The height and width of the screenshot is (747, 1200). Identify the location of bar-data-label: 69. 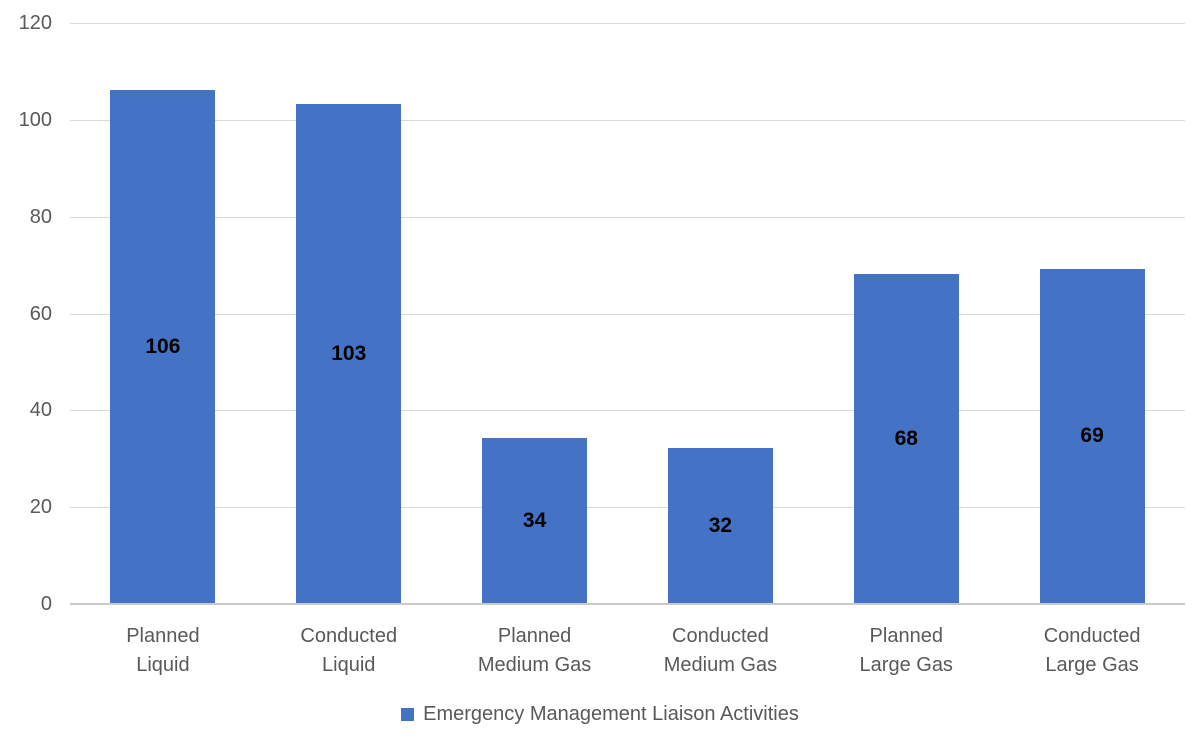
(1092, 436).